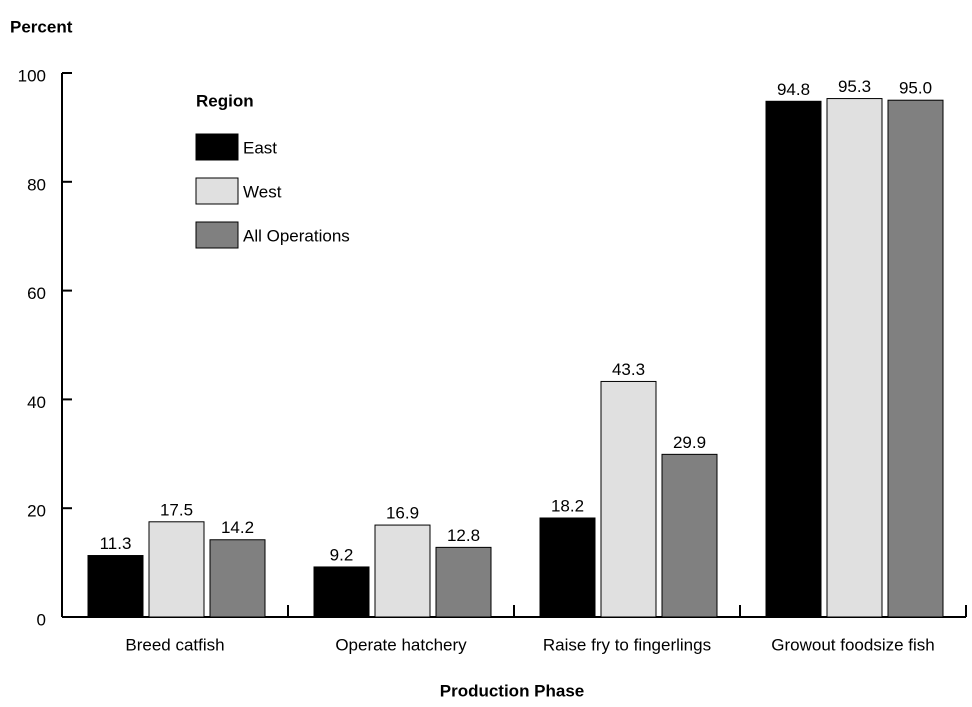  Describe the element at coordinates (342, 554) in the screenshot. I see `value-label: 9.2` at that location.